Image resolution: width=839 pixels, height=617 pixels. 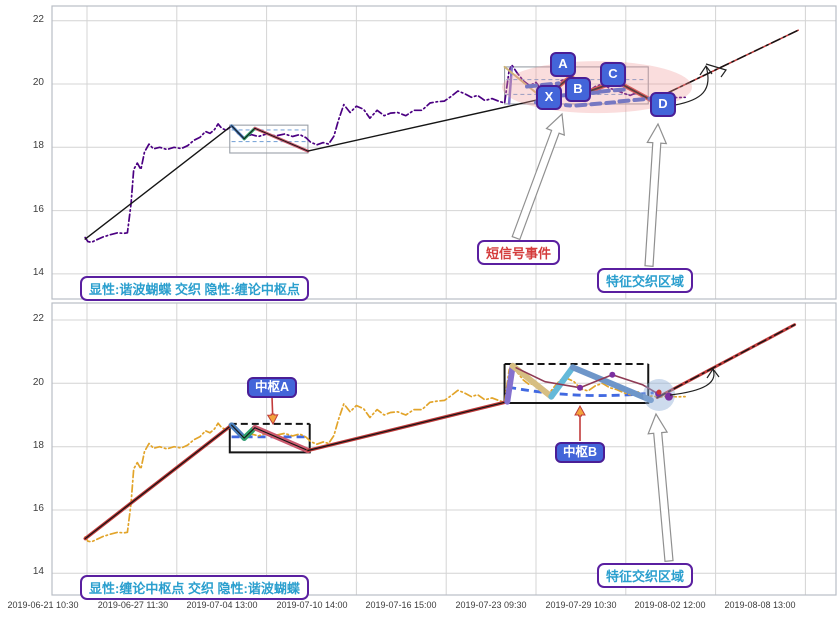 What do you see at coordinates (312, 605) in the screenshot?
I see `x-tick-label: 2019-07-10 14:00` at bounding box center [312, 605].